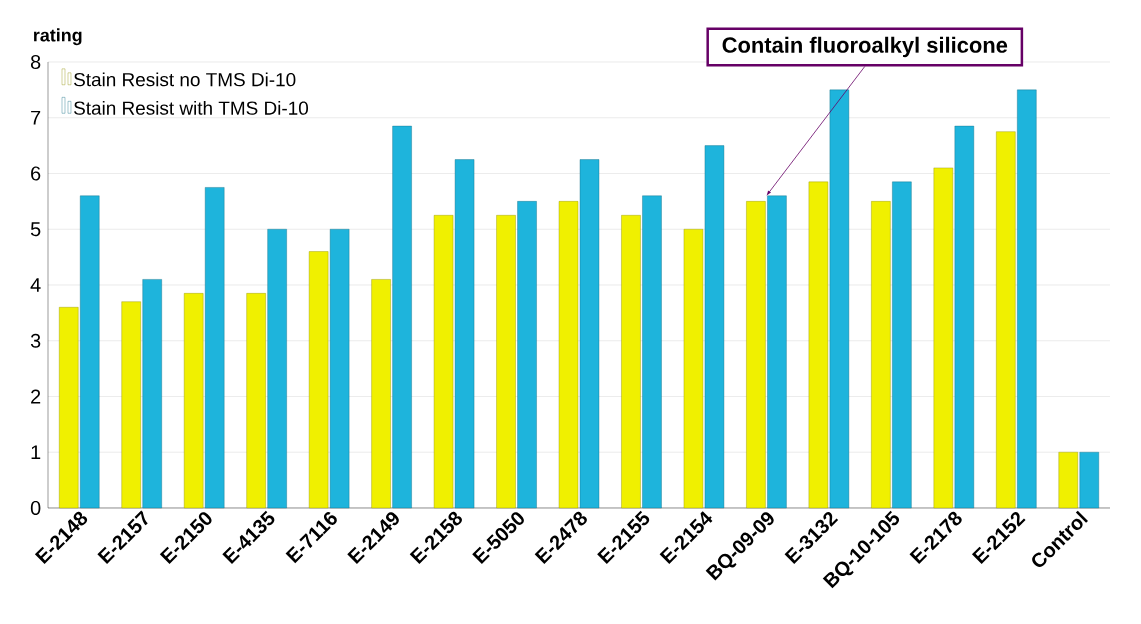  Describe the element at coordinates (191, 107) in the screenshot. I see `legend-label: Stain Resist with TMS Di-10` at that location.